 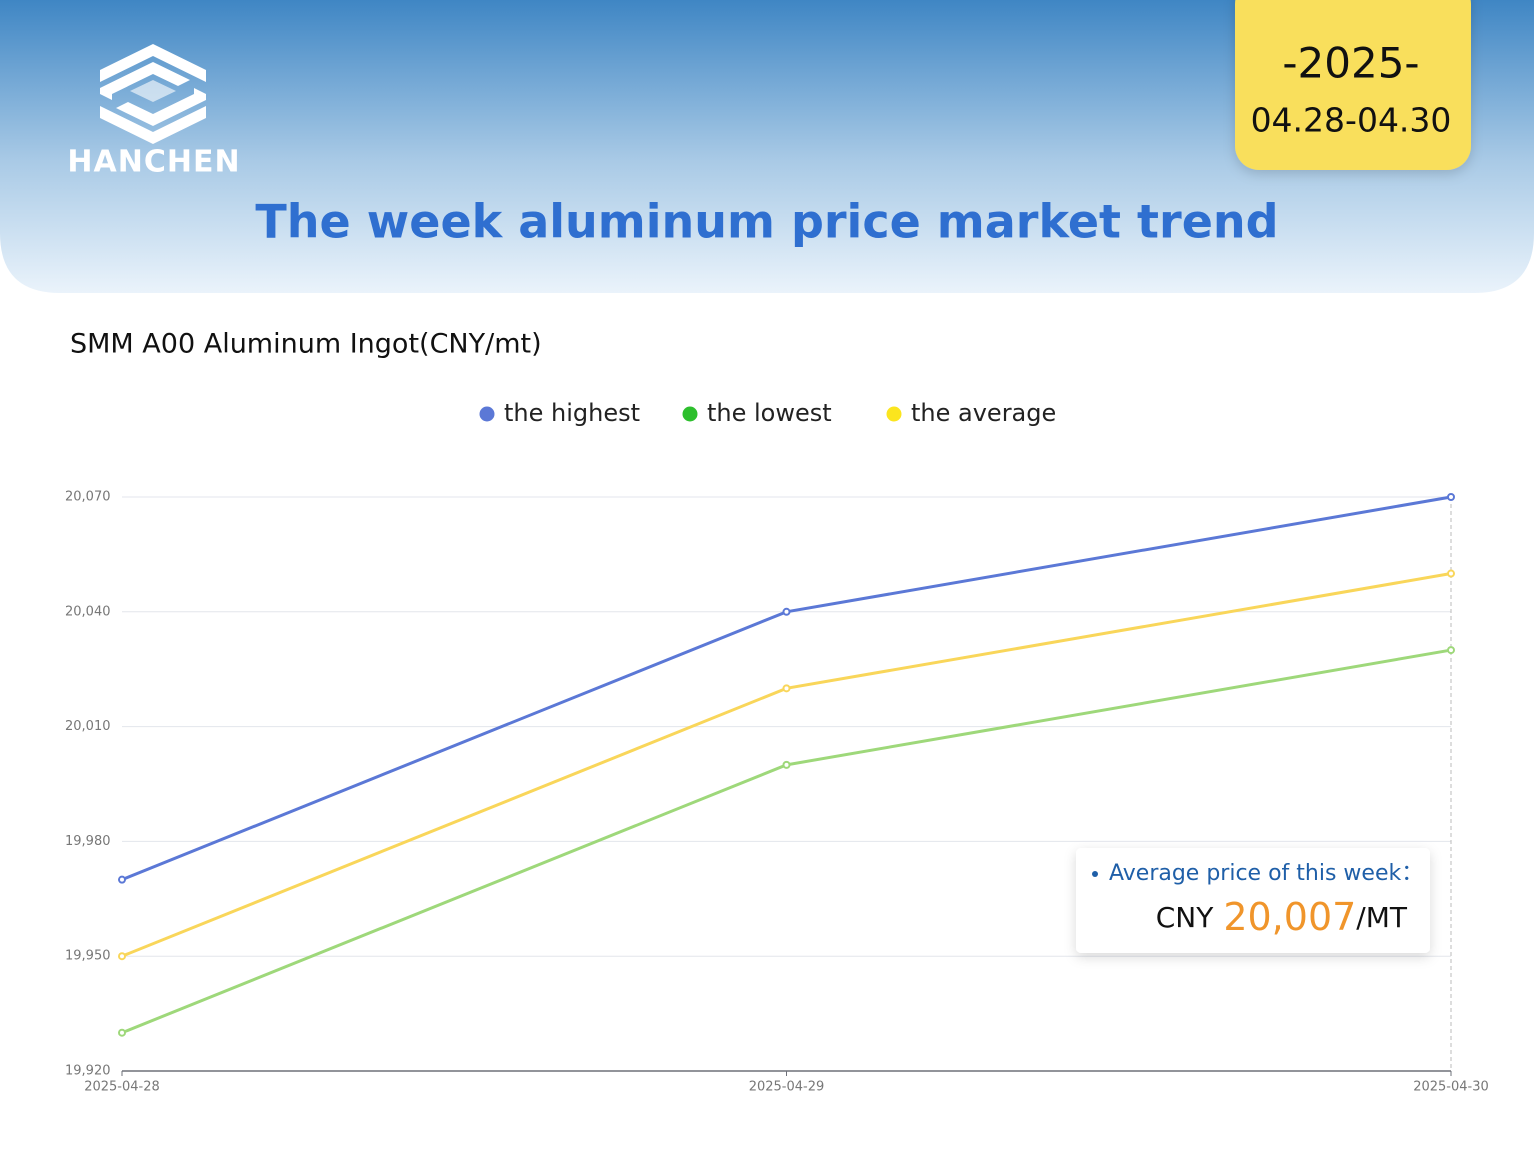 What do you see at coordinates (88, 1071) in the screenshot?
I see `y-tick-label: 19,920` at bounding box center [88, 1071].